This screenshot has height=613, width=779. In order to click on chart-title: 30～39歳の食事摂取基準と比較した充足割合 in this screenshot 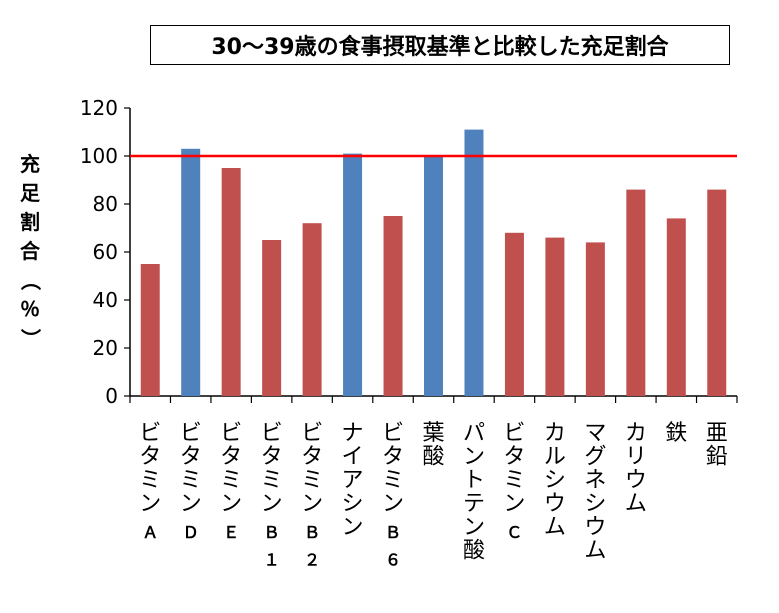, I will do `click(440, 45)`.